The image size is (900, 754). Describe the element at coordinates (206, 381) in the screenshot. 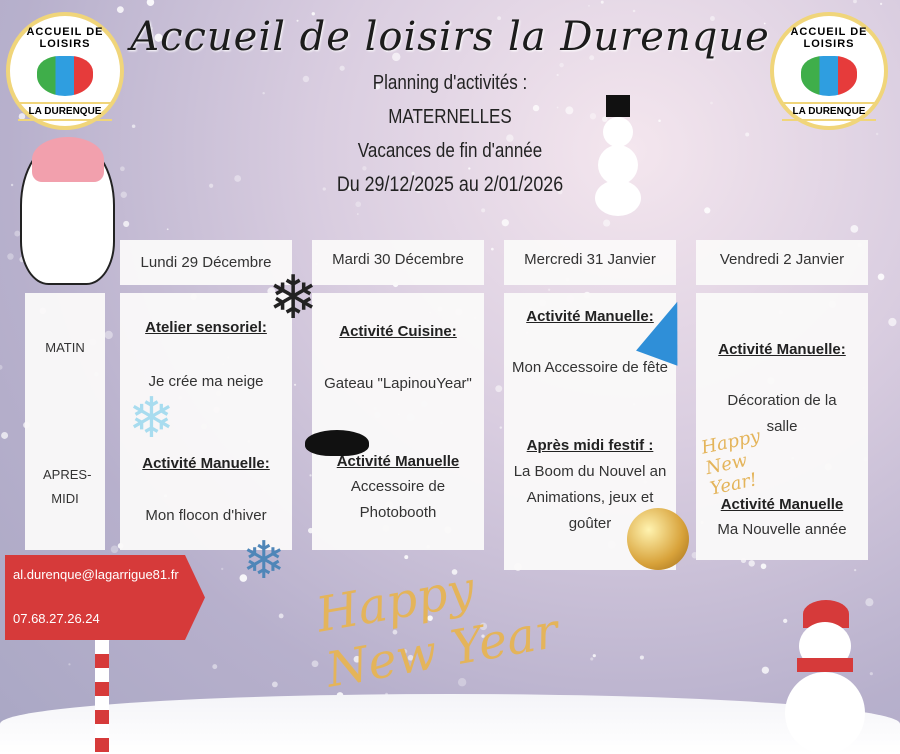

I see `am-text: Je crée ma neige` at that location.